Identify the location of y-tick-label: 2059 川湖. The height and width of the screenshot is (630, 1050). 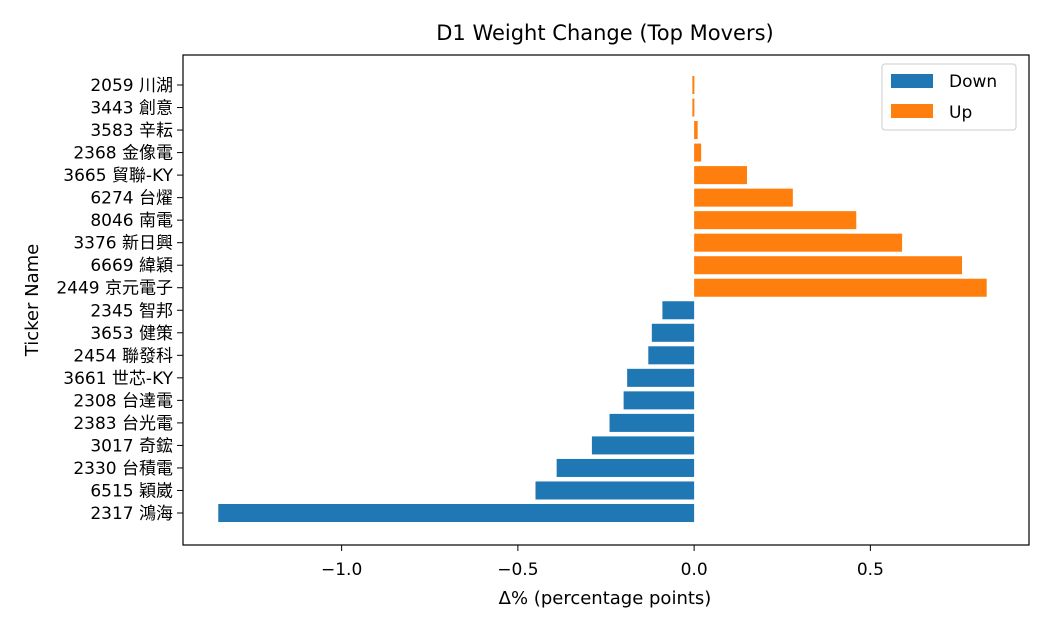
(131, 86).